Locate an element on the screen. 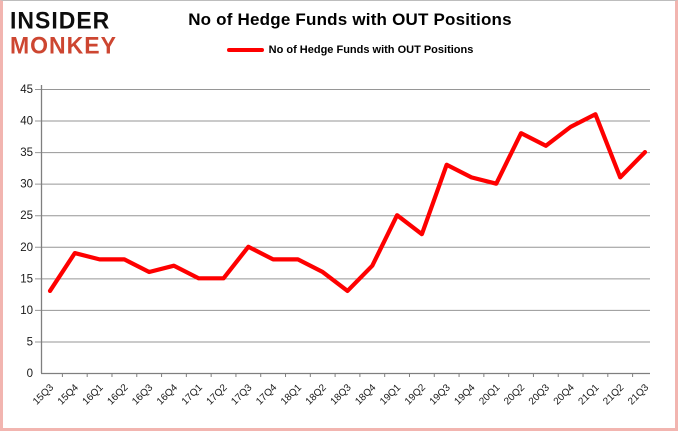 The width and height of the screenshot is (678, 431). svg-text: 15 is located at coordinates (26, 279).